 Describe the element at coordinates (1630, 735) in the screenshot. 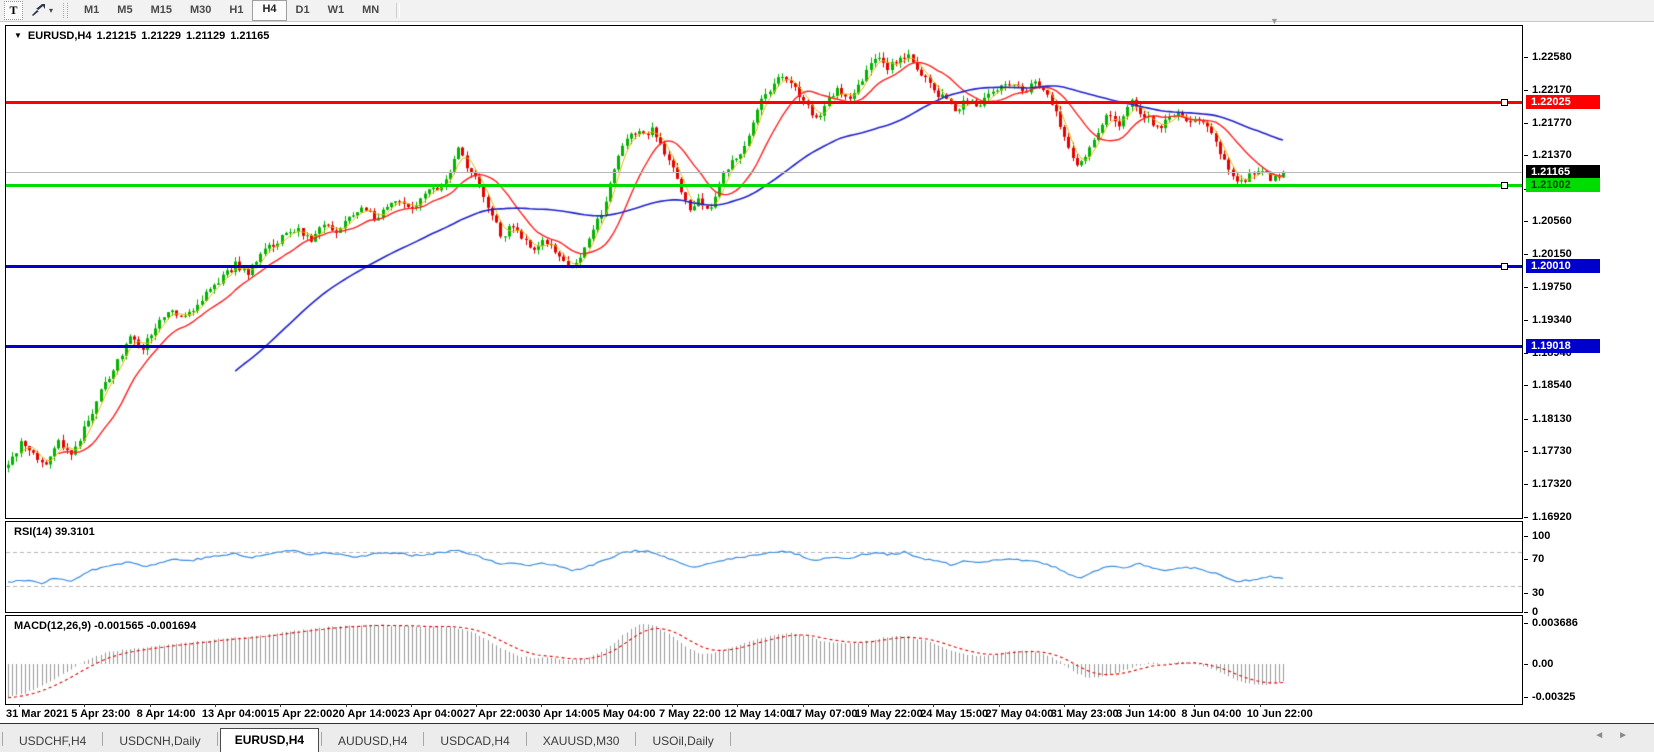

I see `scroll-tabs-right-icon: ►` at that location.